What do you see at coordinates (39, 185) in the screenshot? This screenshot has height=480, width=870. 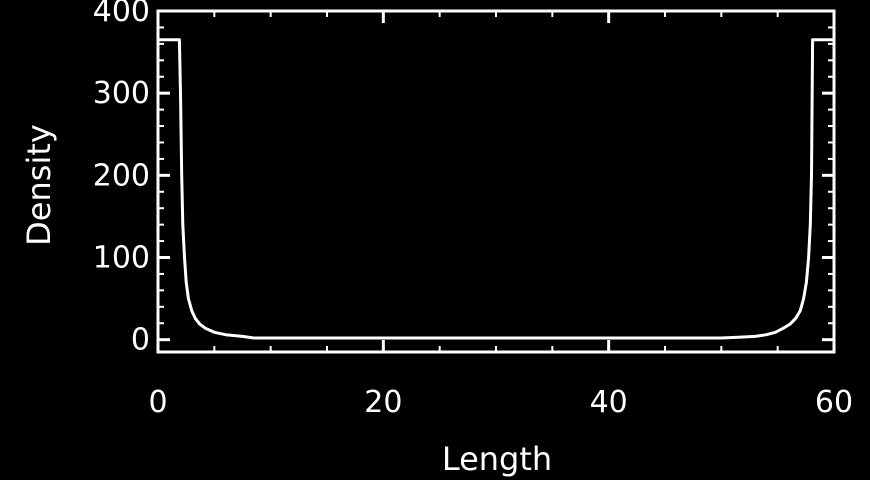 I see `y-axis-title: Density` at bounding box center [39, 185].